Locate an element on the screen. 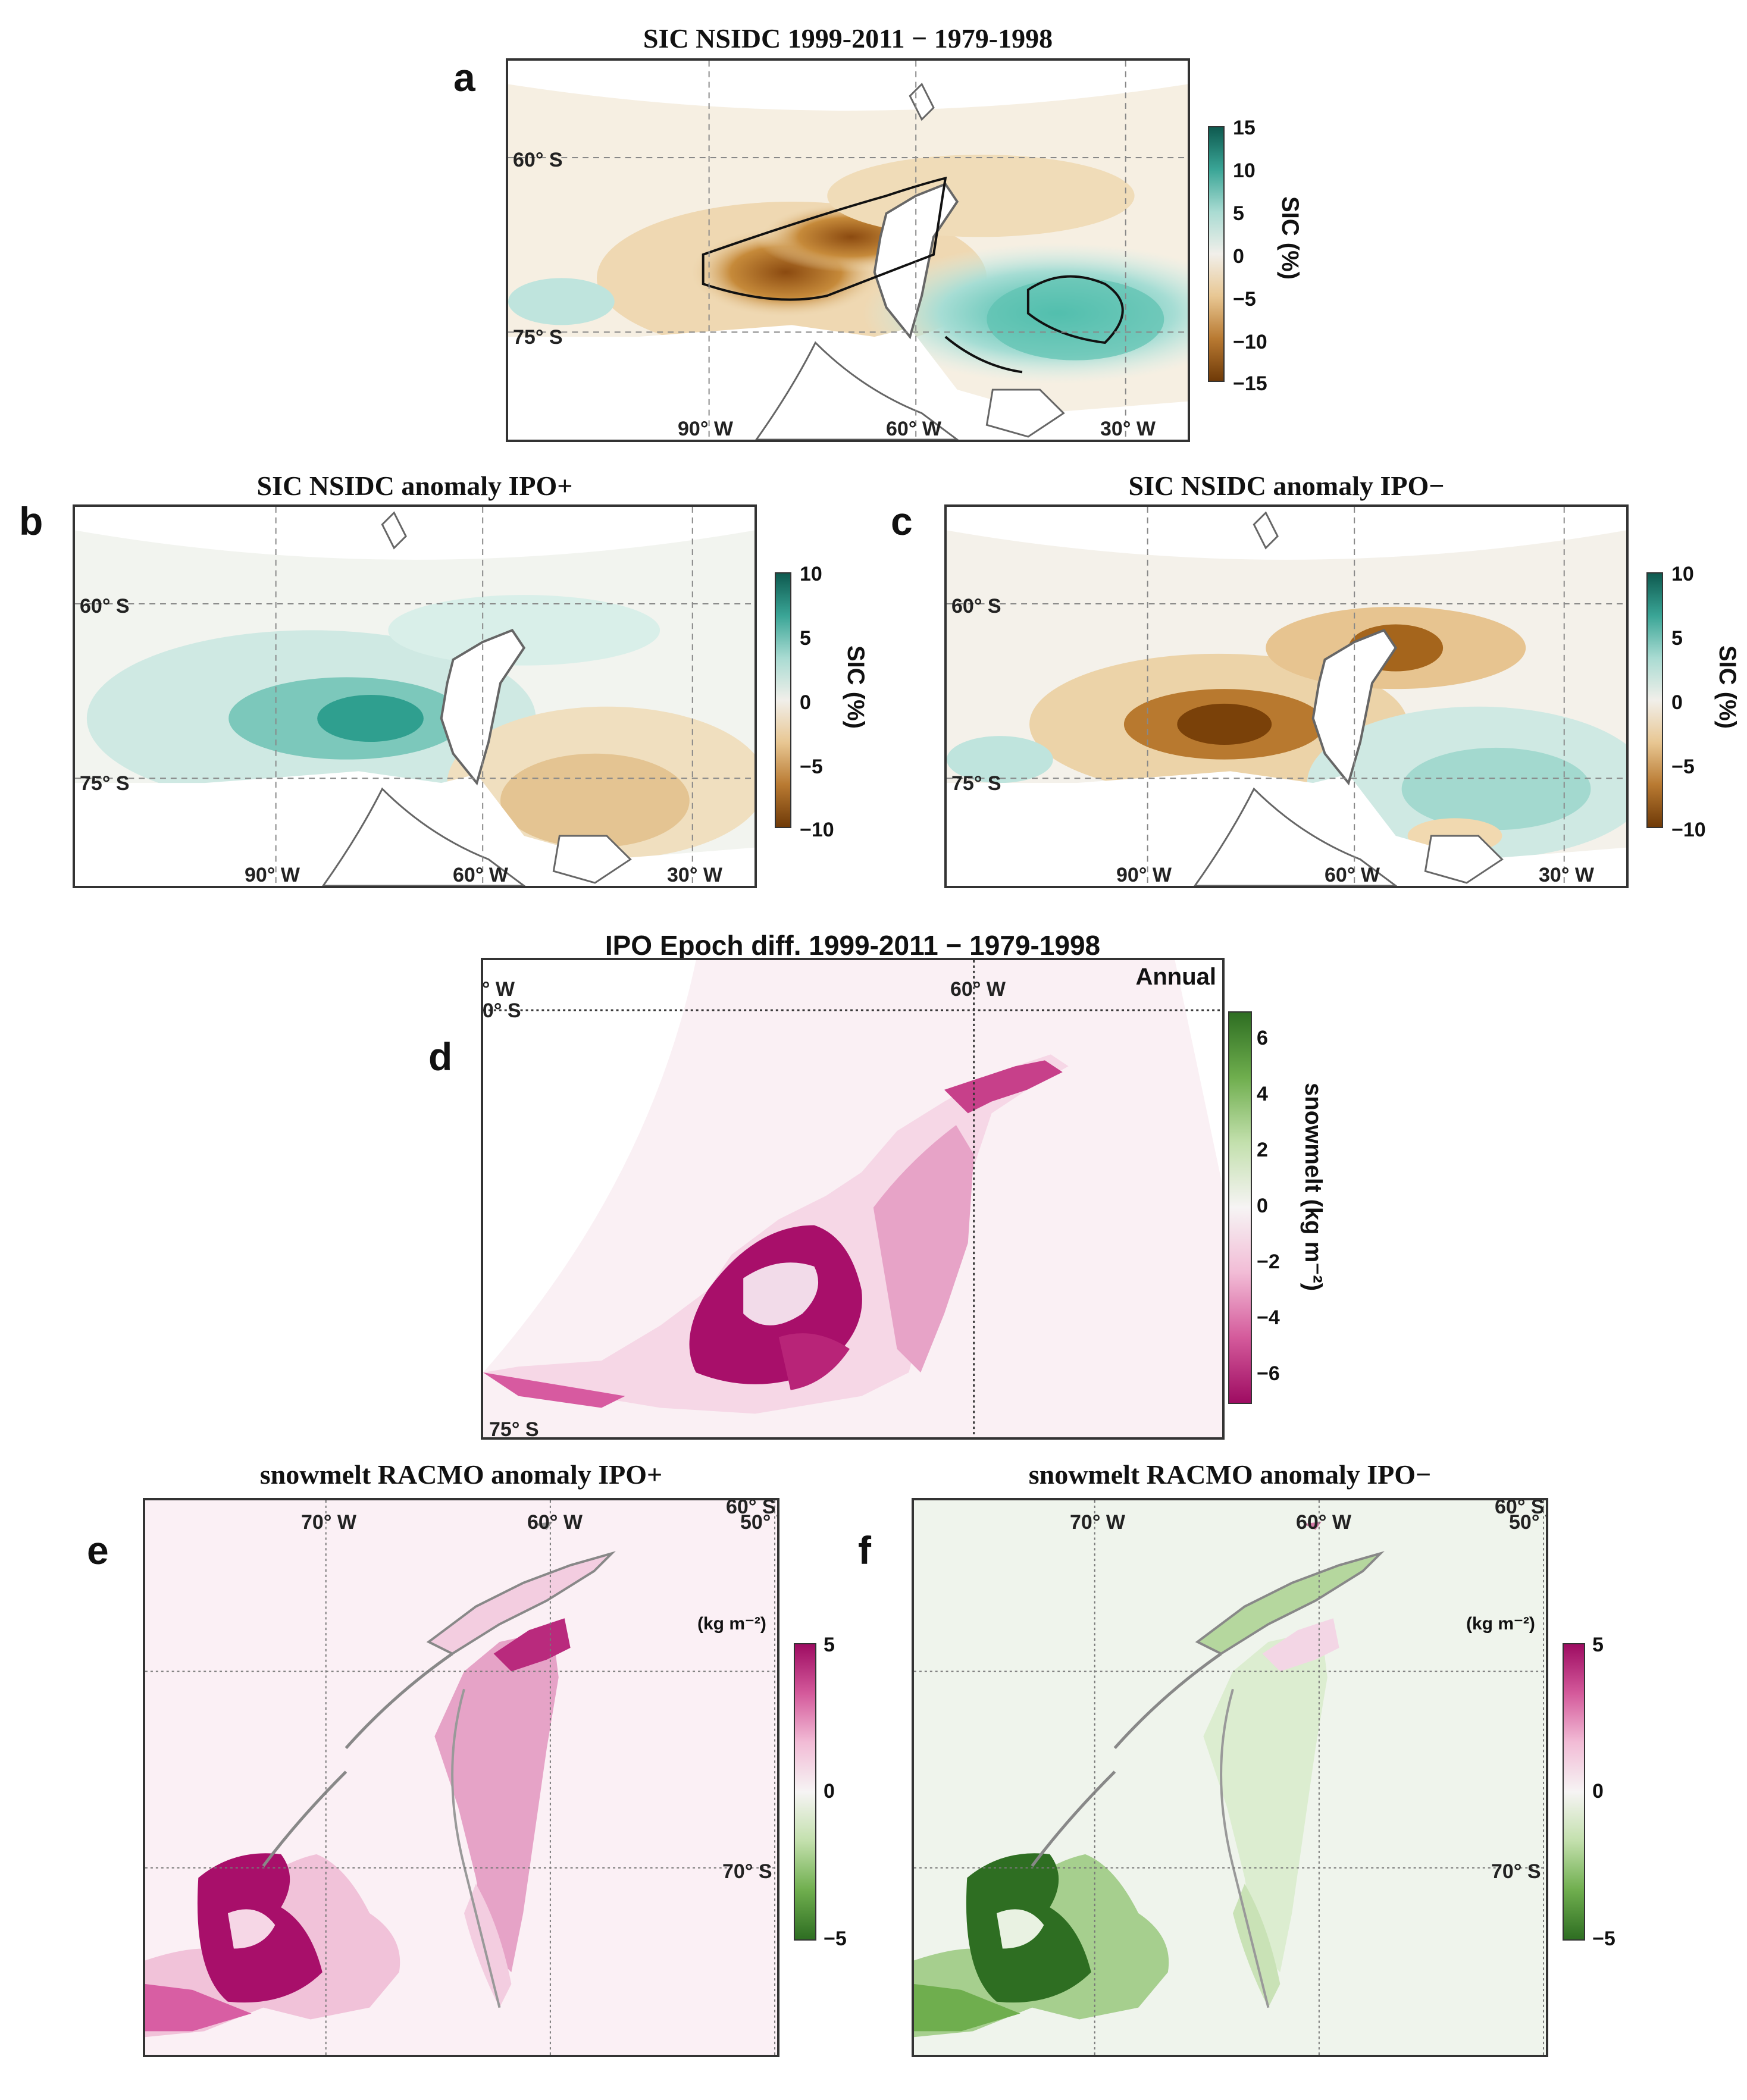 The width and height of the screenshot is (1747, 2100). panel-b-lon-30: 30° W is located at coordinates (694, 875).